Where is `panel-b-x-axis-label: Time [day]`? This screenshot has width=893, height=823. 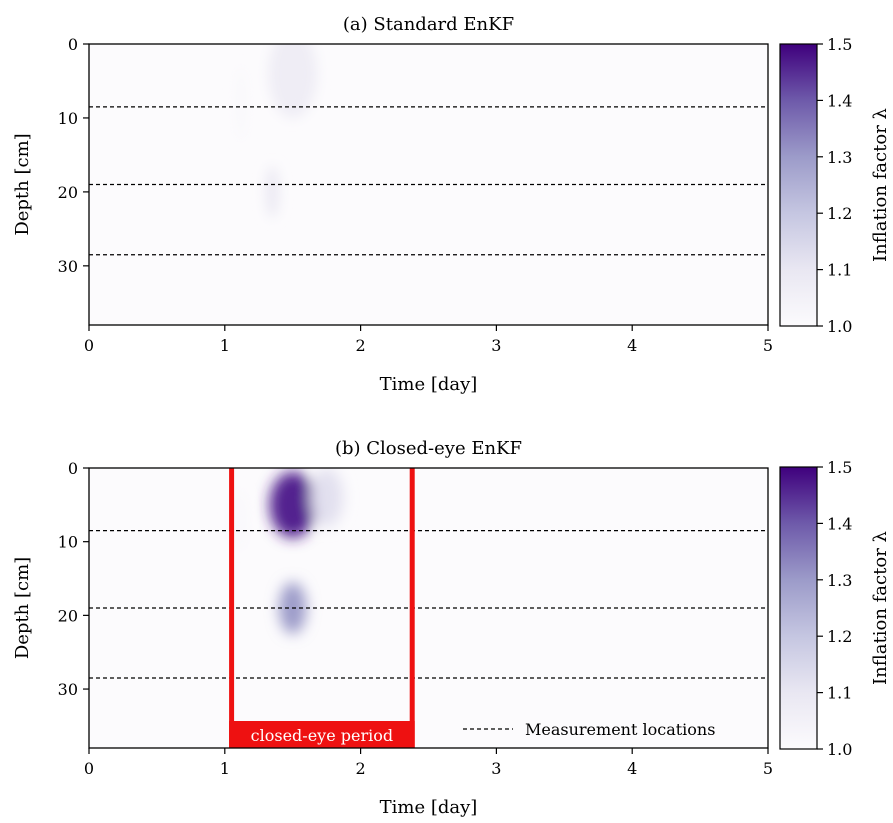
panel-b-x-axis-label: Time [day] is located at coordinates (429, 807).